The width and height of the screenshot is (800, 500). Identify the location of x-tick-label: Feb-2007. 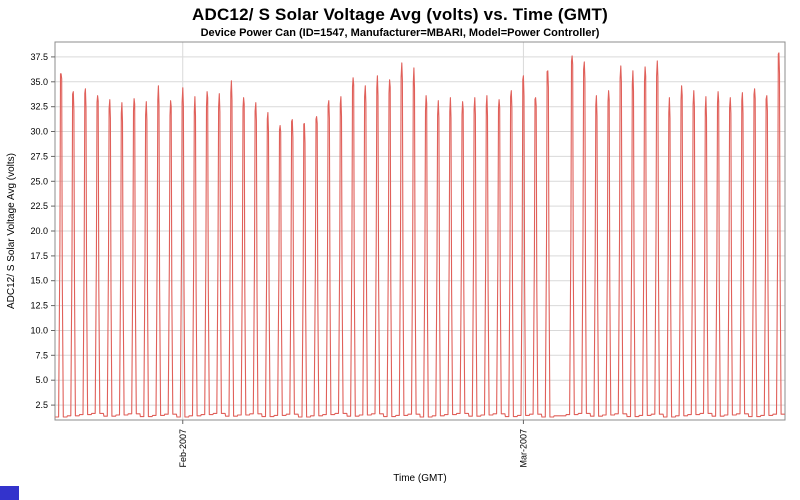
(183, 448).